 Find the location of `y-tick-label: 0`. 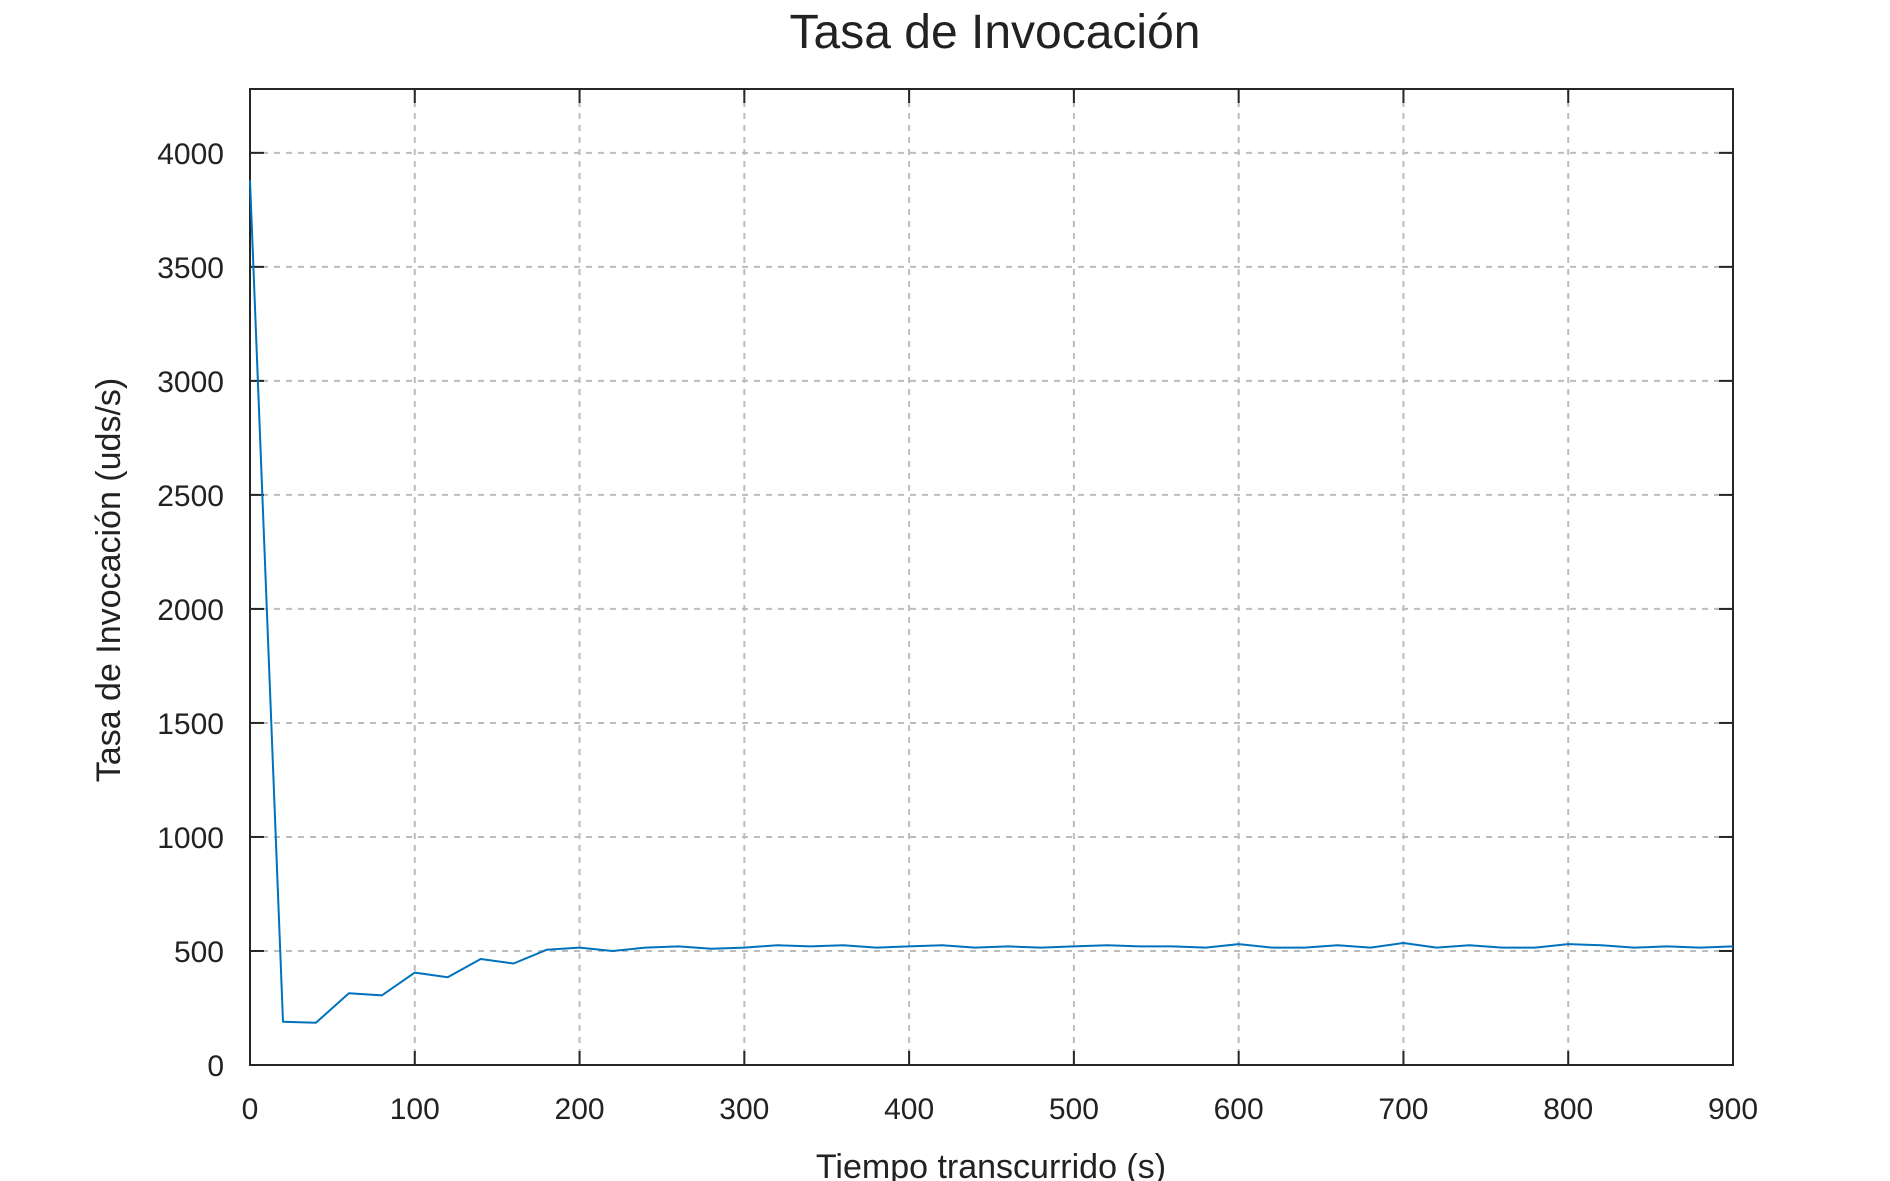

y-tick-label: 0 is located at coordinates (215, 1066).